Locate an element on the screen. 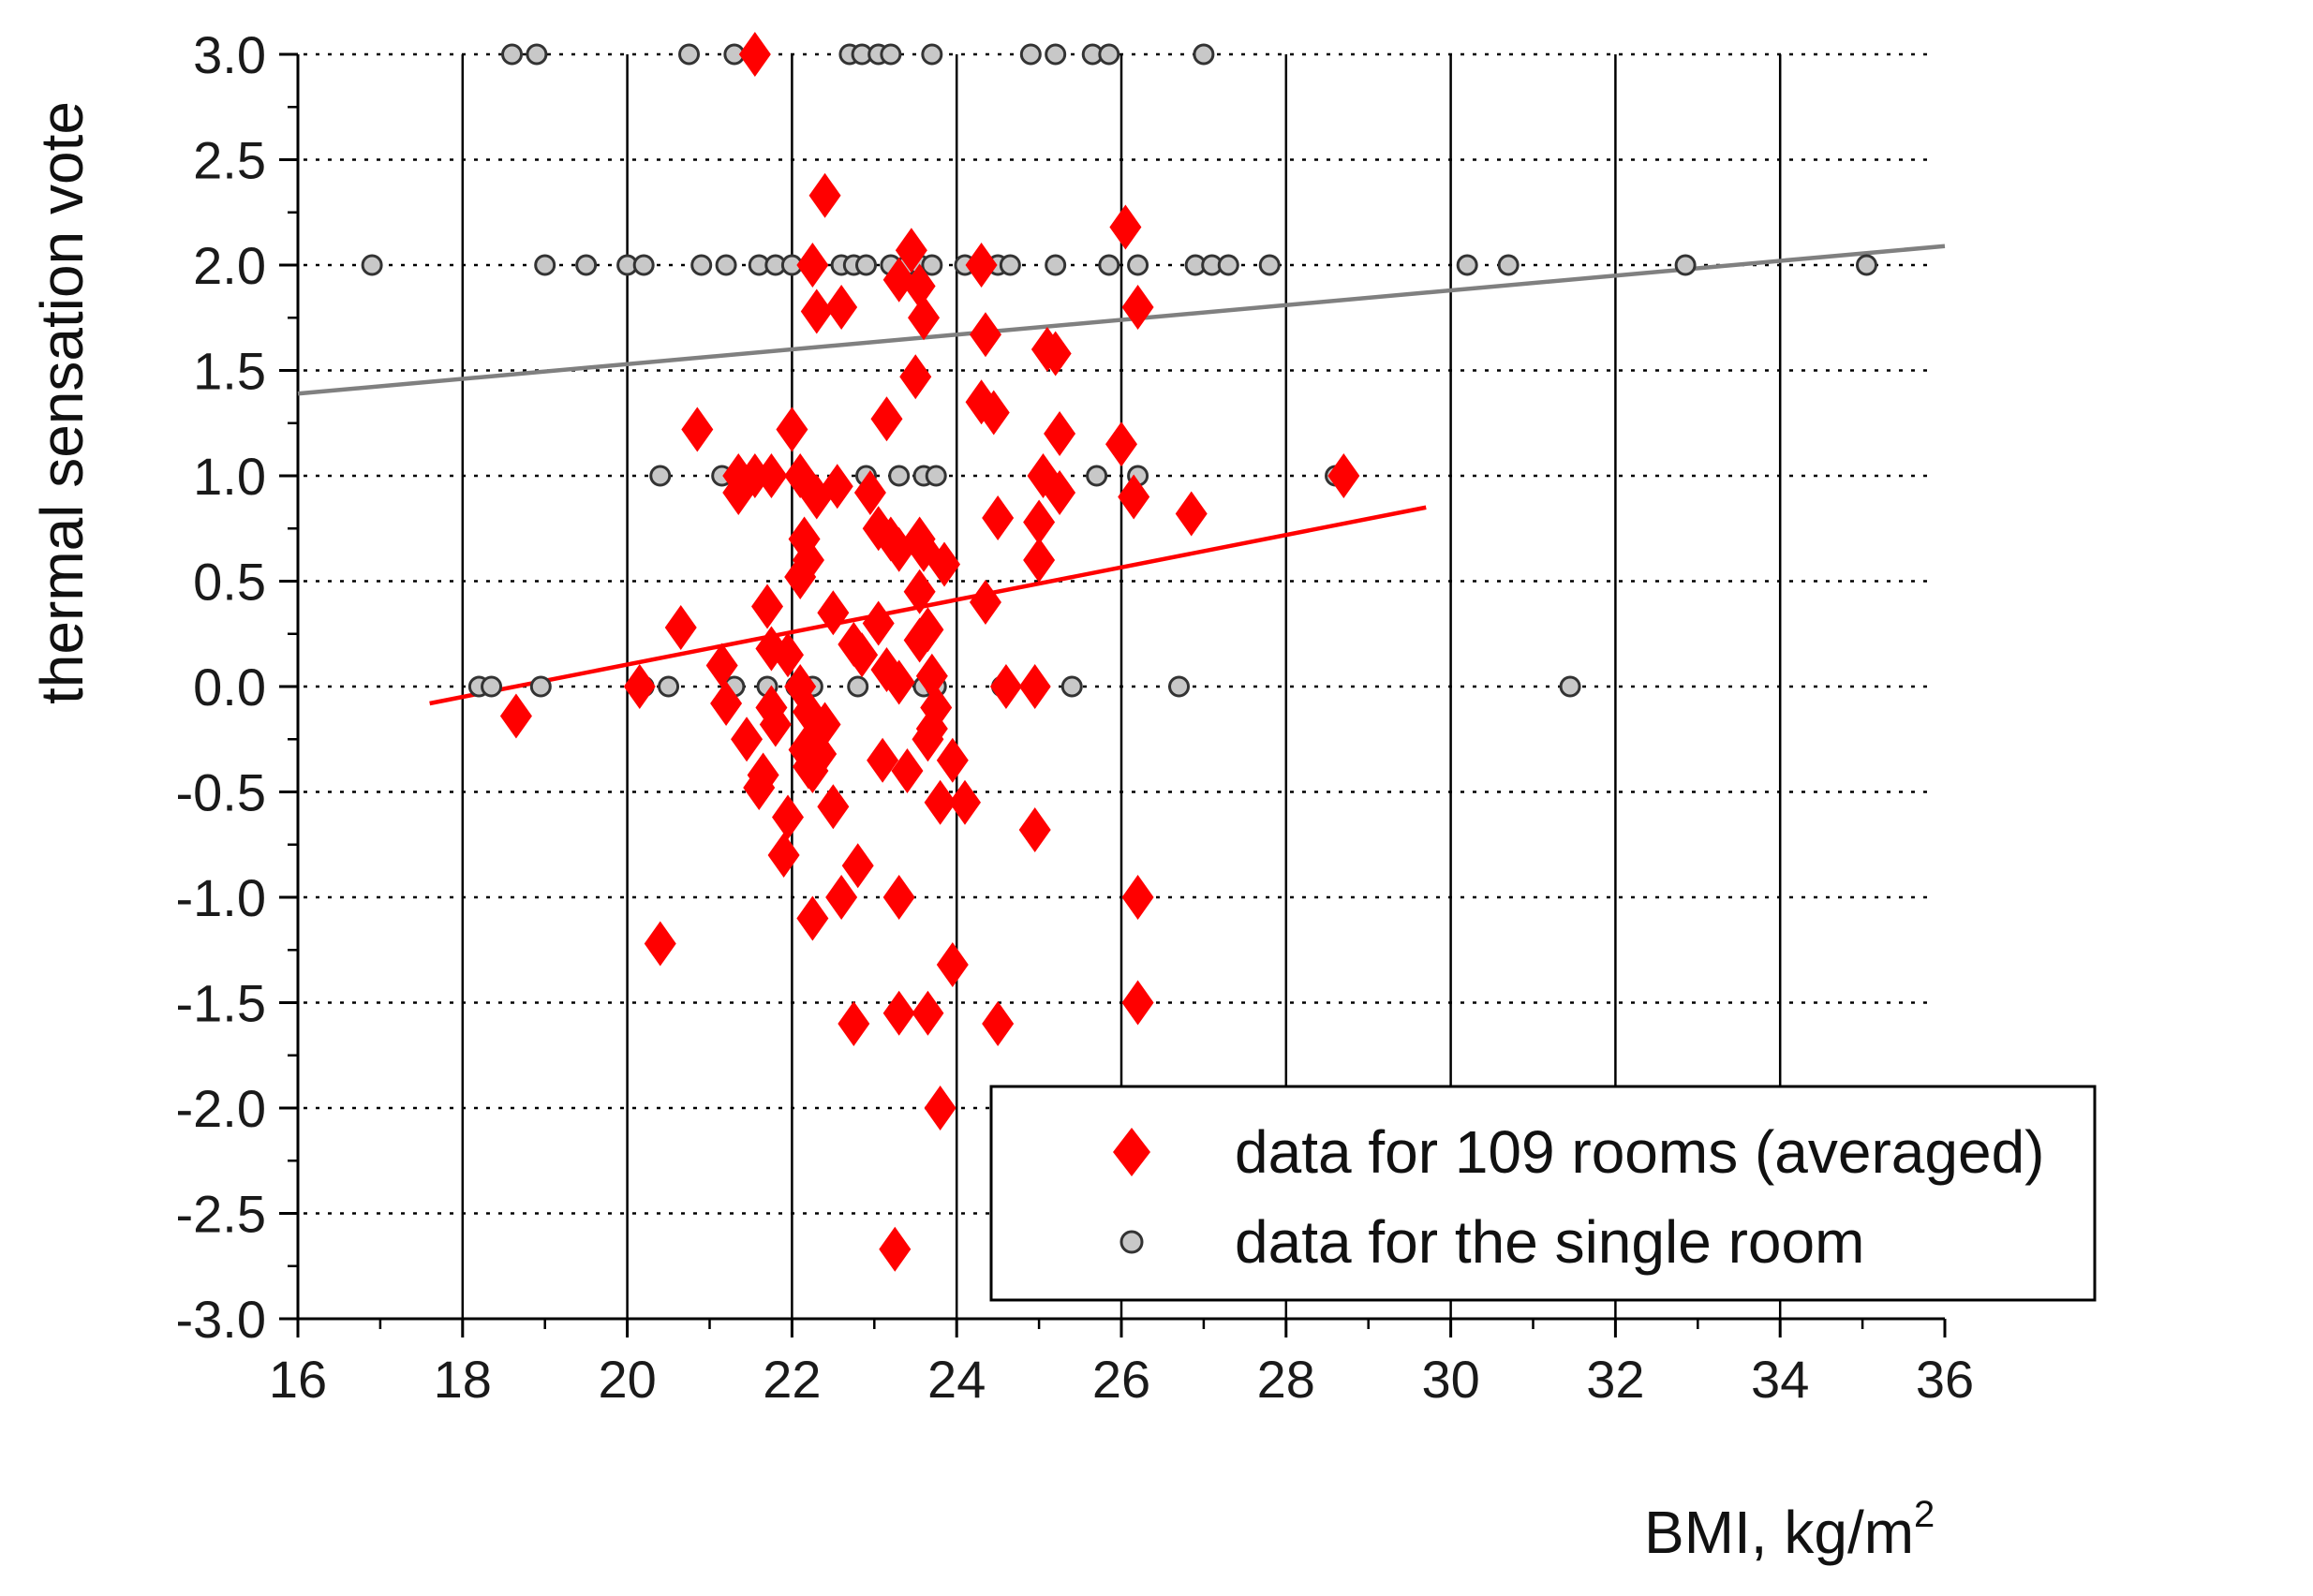 This screenshot has width=2313, height=1596. x-tick-label: 24 is located at coordinates (956, 1379).